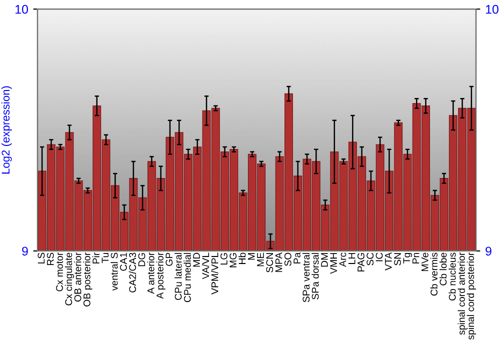 The width and height of the screenshot is (500, 350). Describe the element at coordinates (233, 260) in the screenshot. I see `x-tick-label: MG` at that location.